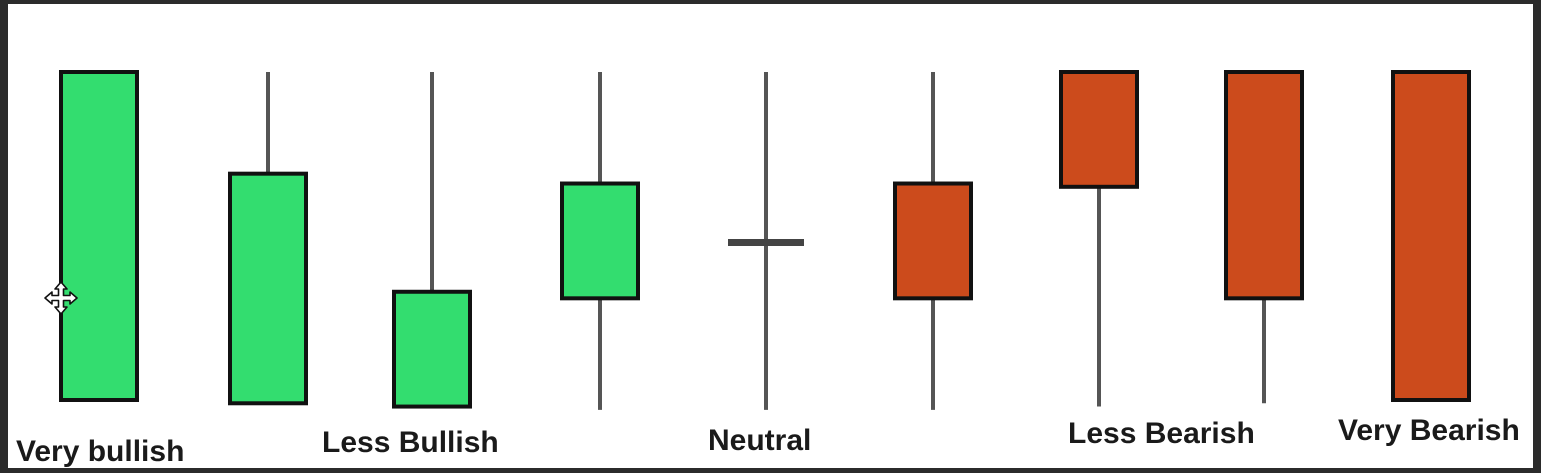 This screenshot has width=1541, height=473. What do you see at coordinates (100, 451) in the screenshot?
I see `label-very-bullish: Very bullish` at bounding box center [100, 451].